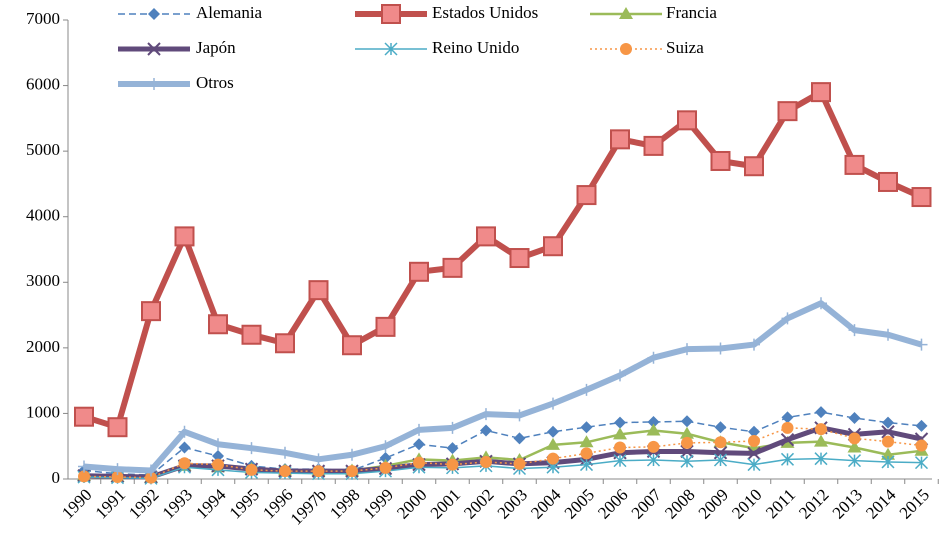 The width and height of the screenshot is (939, 545). I want to click on x-tick-label: 1994, so click(211, 504).